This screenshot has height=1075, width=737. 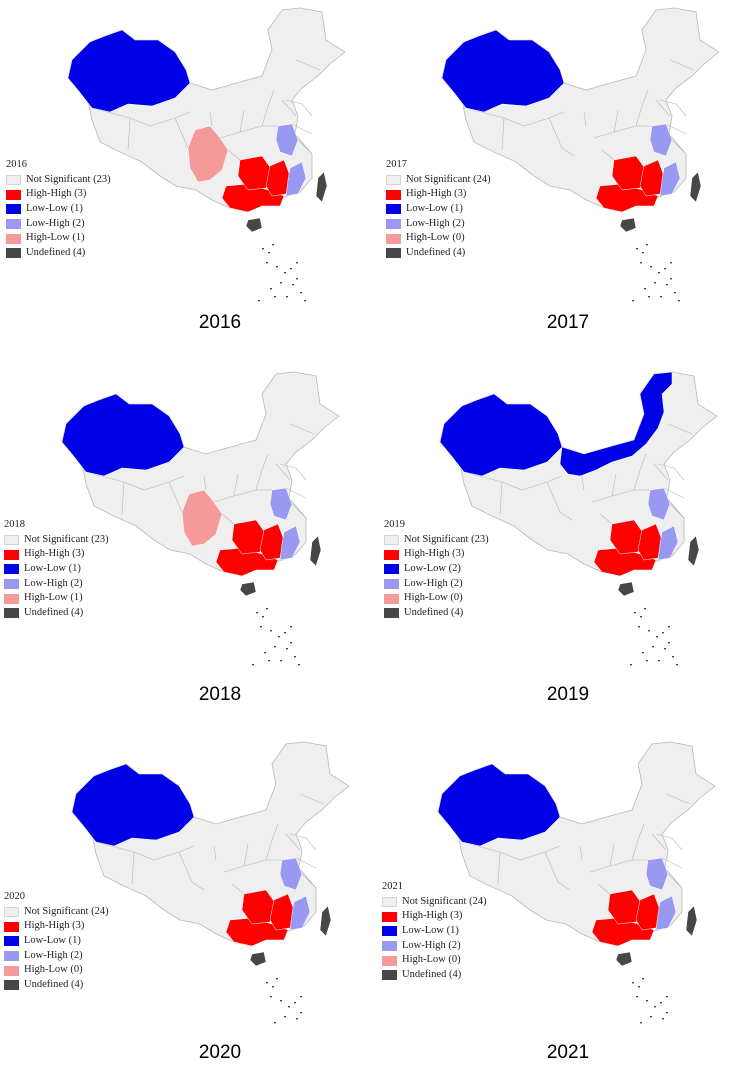 What do you see at coordinates (52, 569) in the screenshot?
I see `legend-label: Low-Low (1)` at bounding box center [52, 569].